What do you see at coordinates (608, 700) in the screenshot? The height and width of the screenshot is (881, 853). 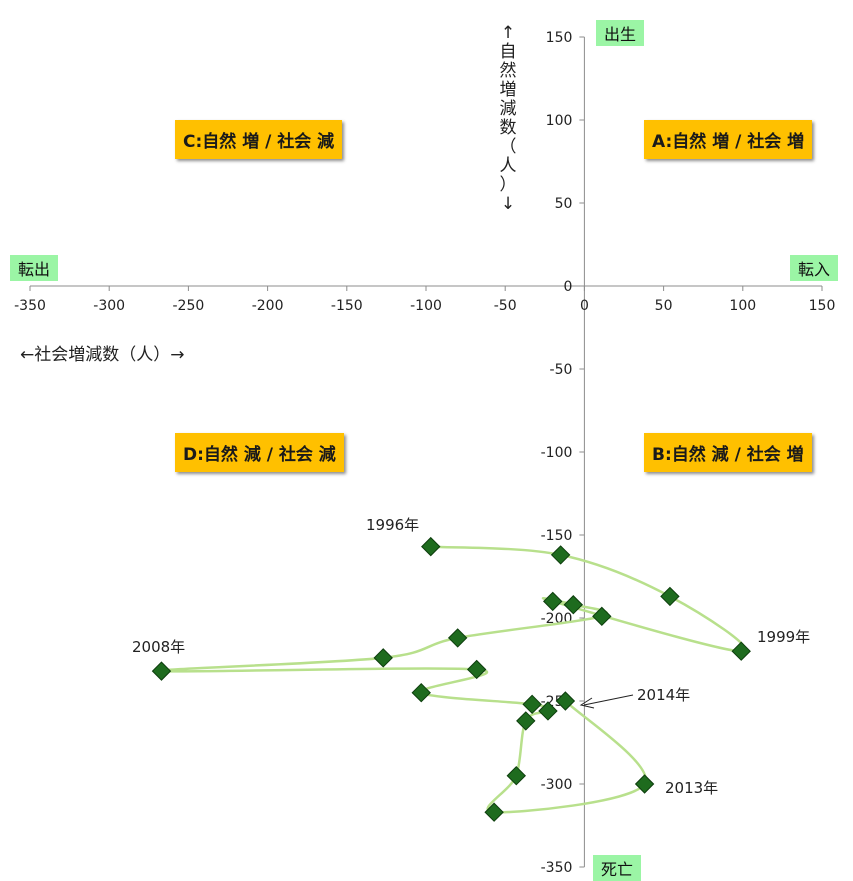 I see `annotation-2014-arrow` at bounding box center [608, 700].